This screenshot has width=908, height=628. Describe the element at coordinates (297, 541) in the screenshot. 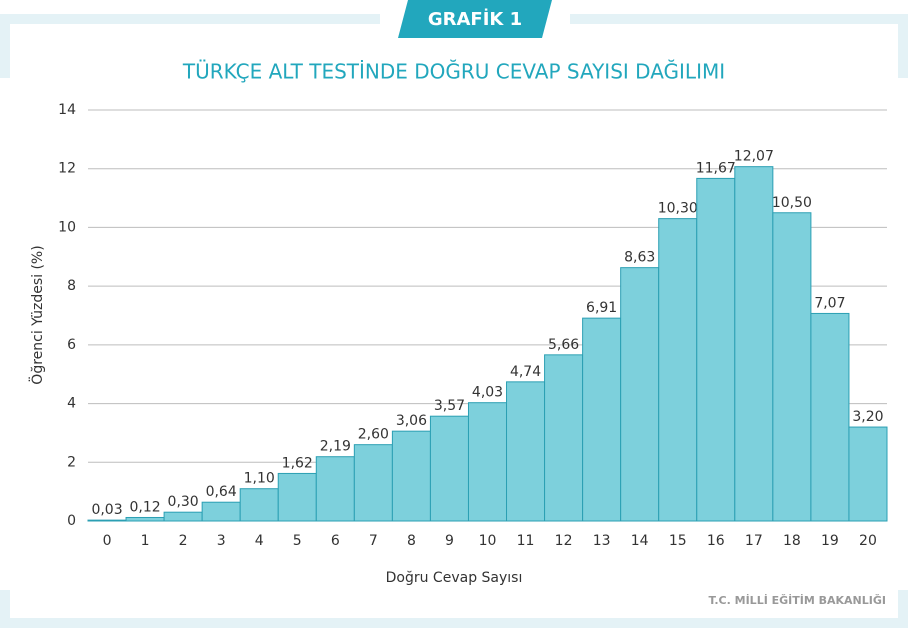

I see `x-tick-label: 5` at that location.